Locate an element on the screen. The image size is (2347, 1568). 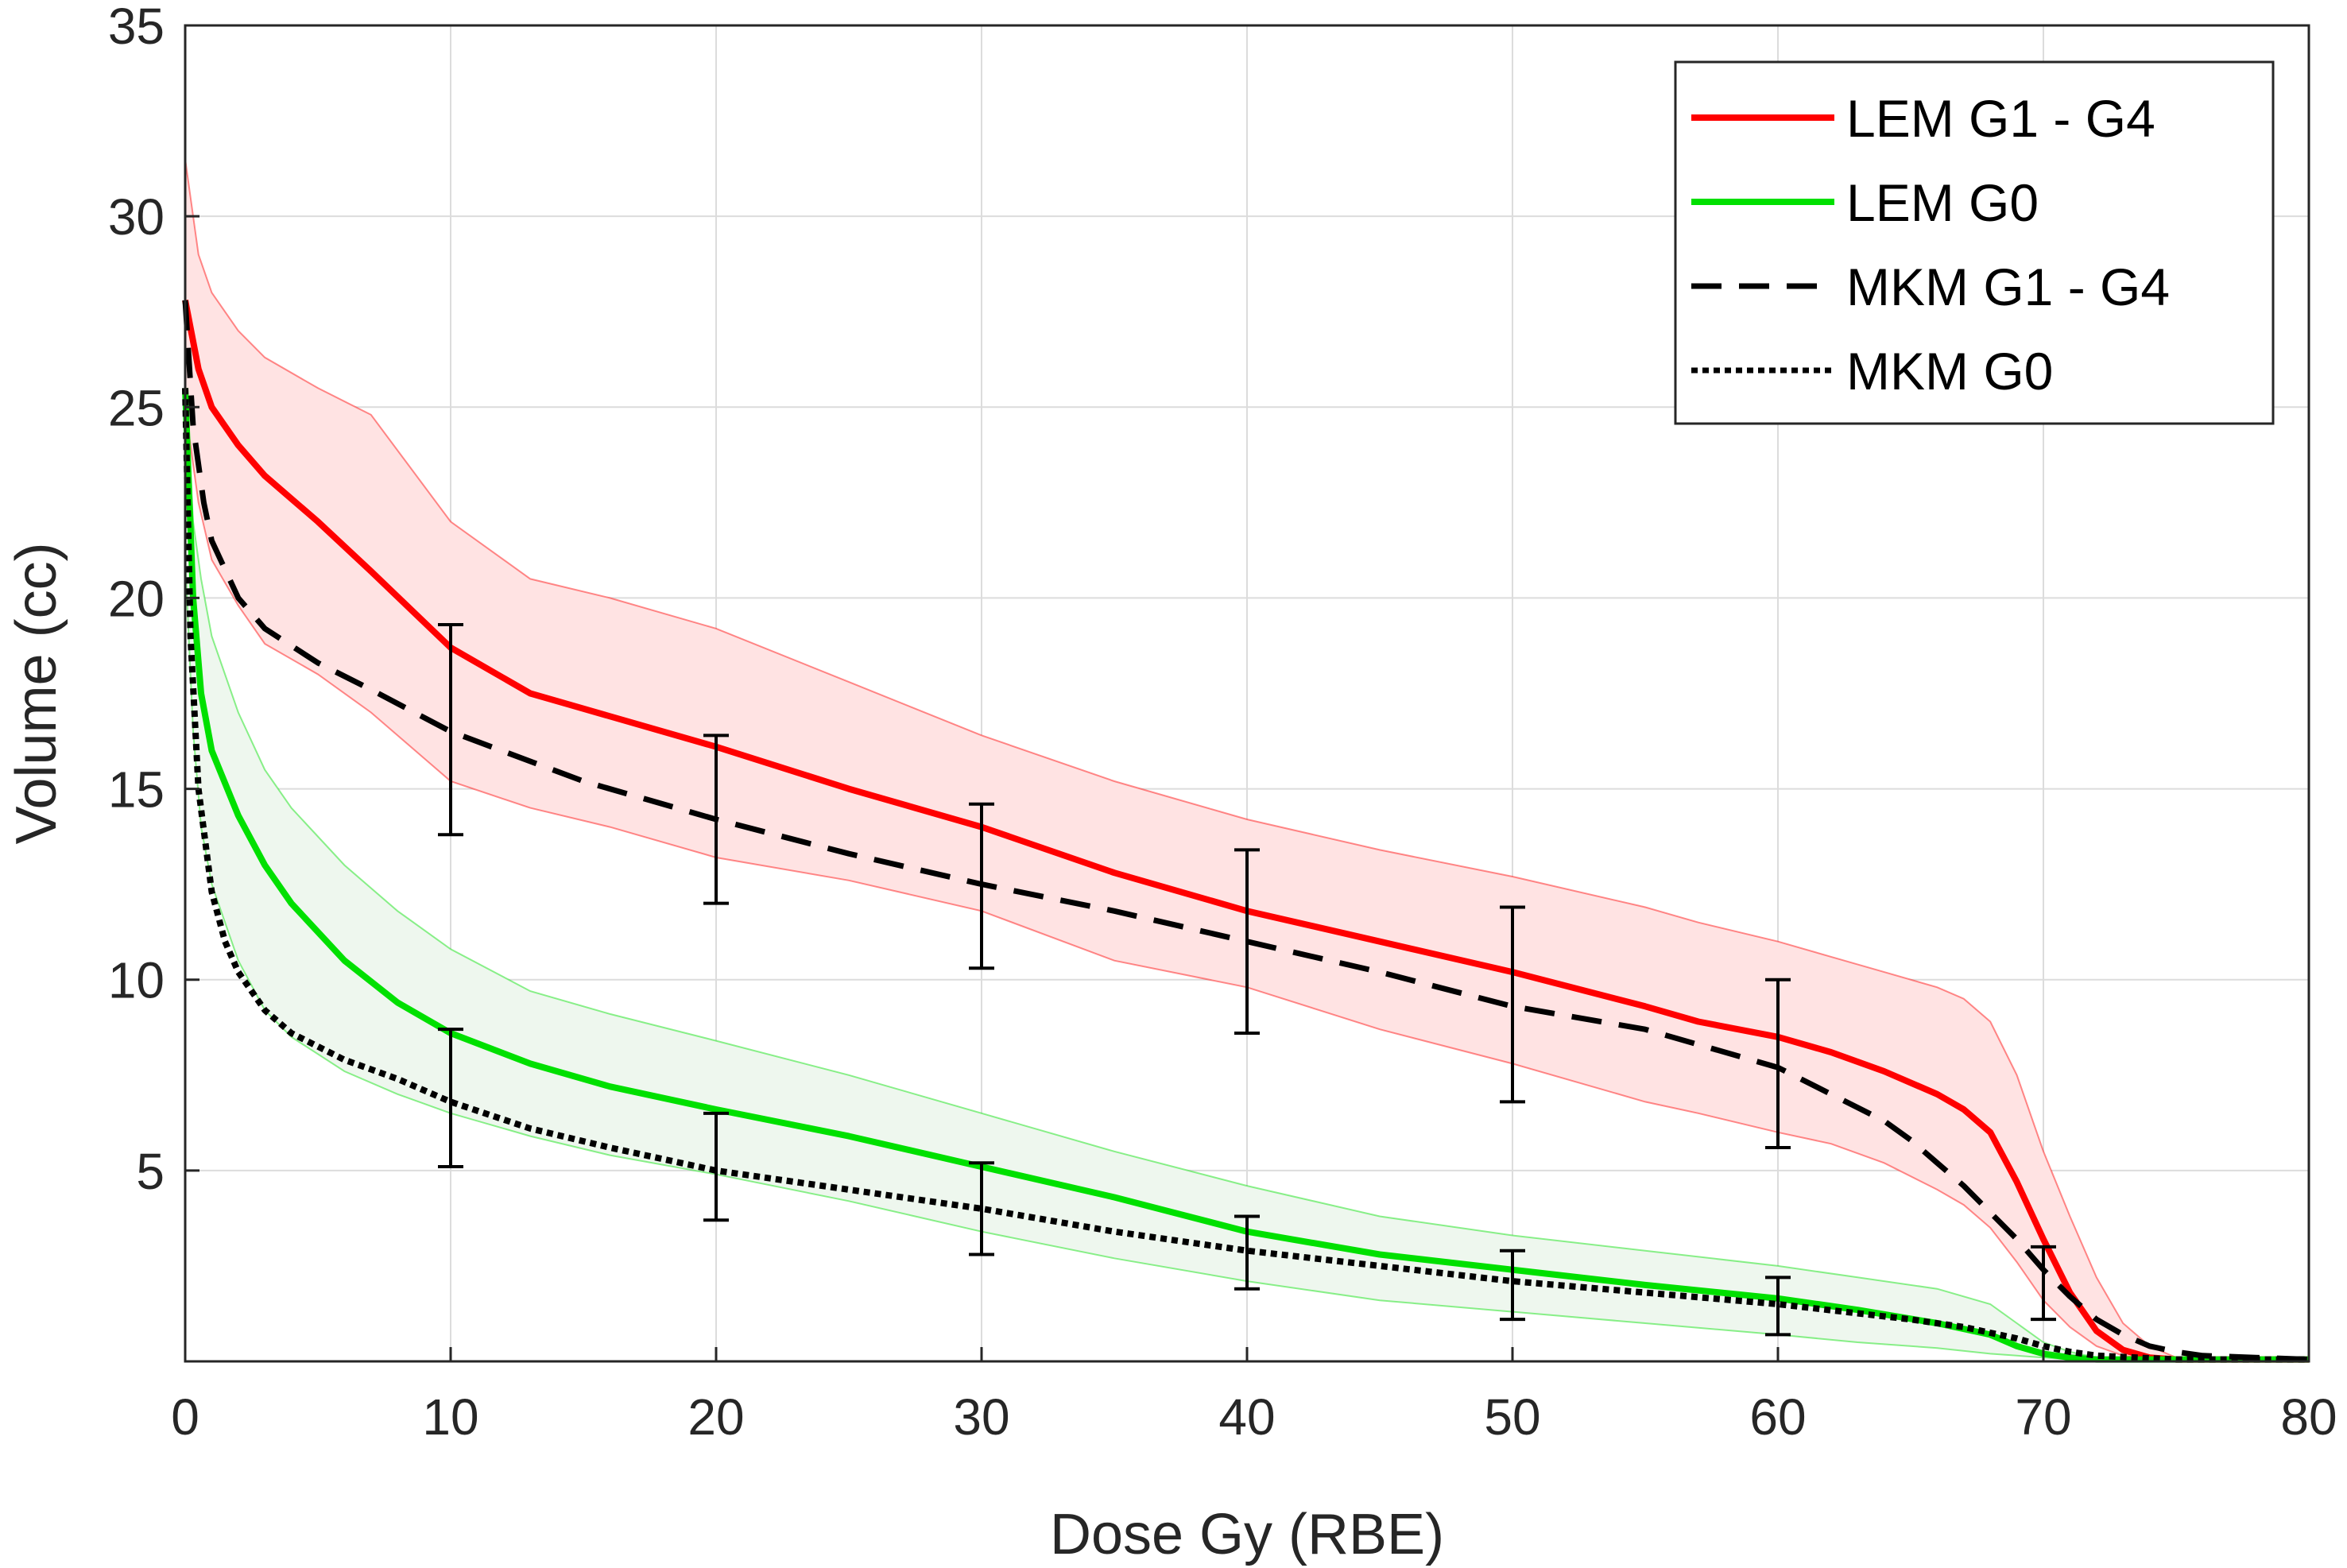
x-axis-title: Dose Gy (RBE) is located at coordinates (1247, 1534).